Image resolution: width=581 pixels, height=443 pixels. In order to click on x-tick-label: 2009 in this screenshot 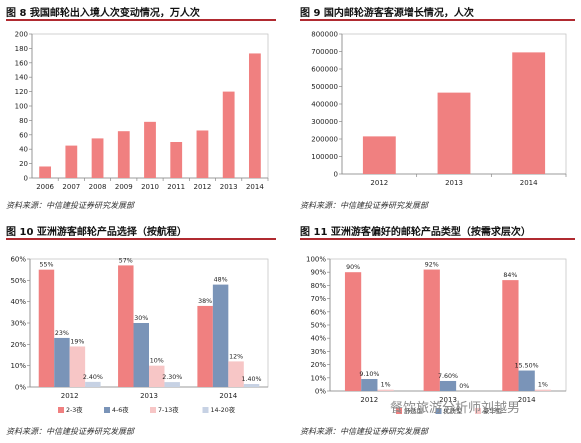, I will do `click(124, 187)`.